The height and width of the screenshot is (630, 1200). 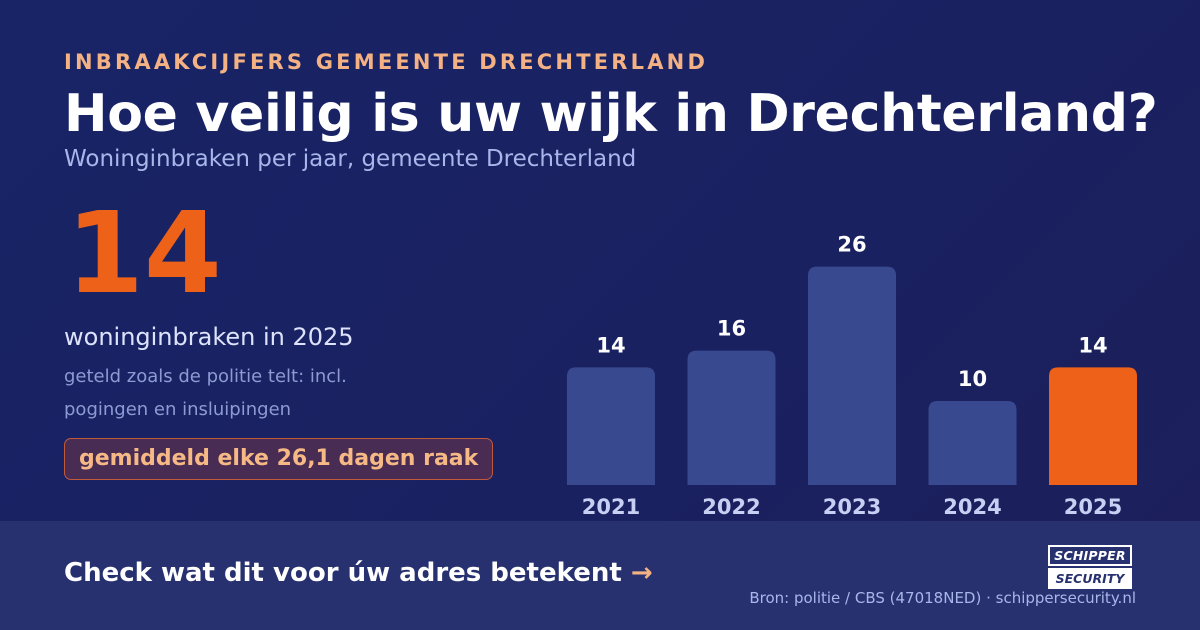 I want to click on bar-2022, so click(x=731, y=417).